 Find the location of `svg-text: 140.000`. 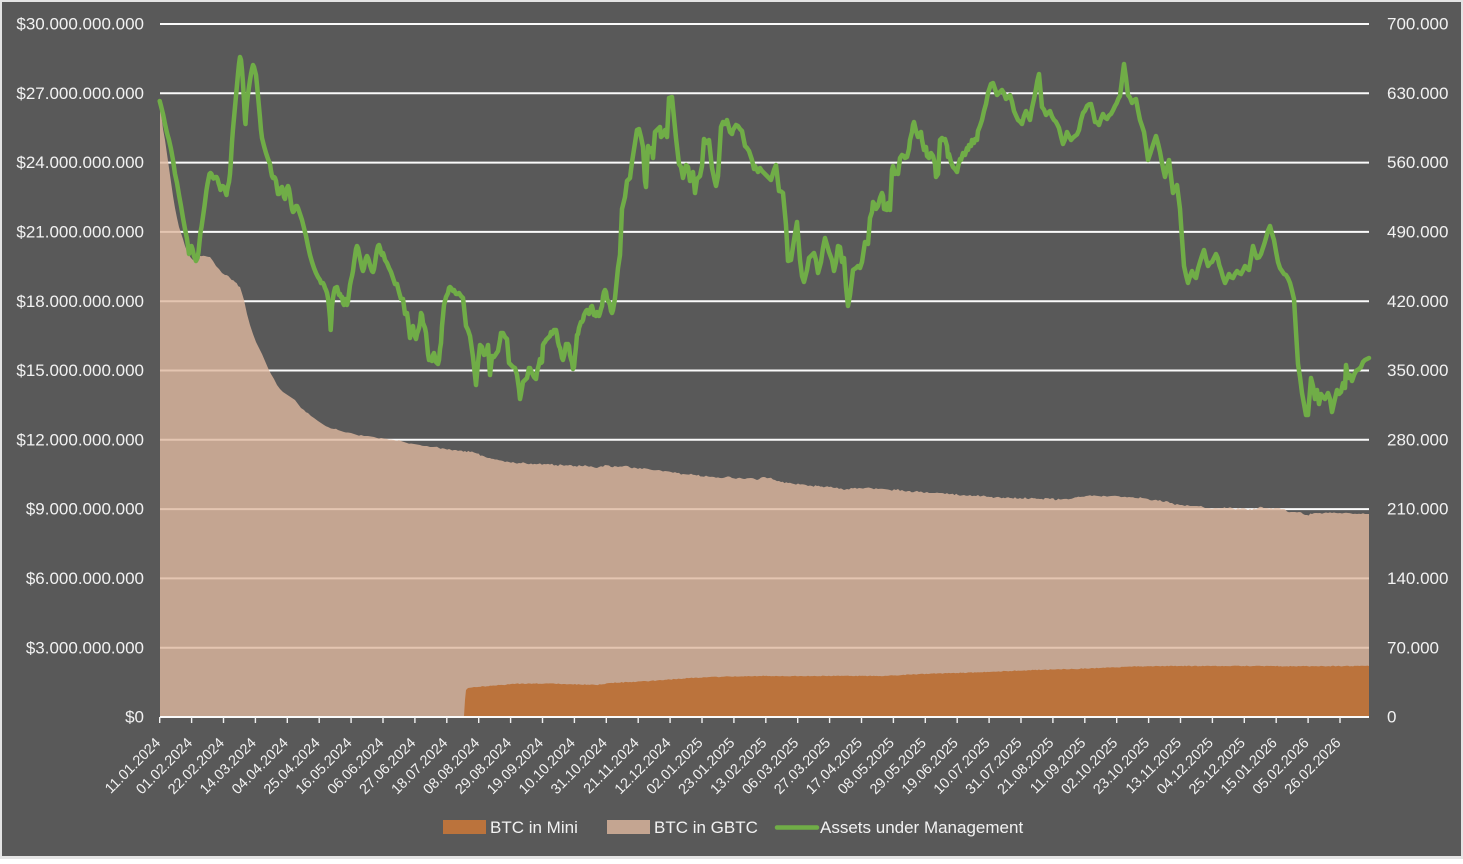

svg-text: 140.000 is located at coordinates (1417, 578).